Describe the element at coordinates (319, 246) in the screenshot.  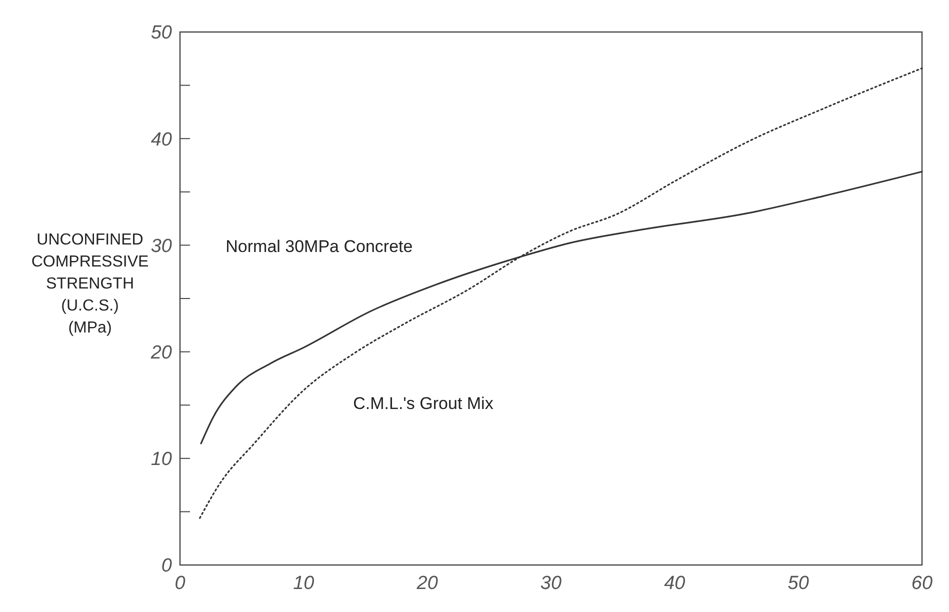
I see `text: Normal 30MPa Concrete` at that location.